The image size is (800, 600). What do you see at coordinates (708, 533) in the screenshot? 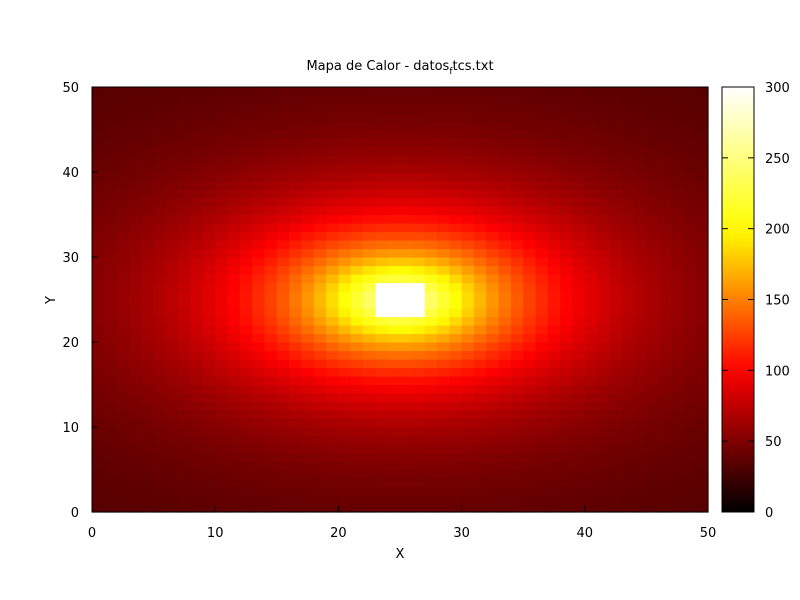
I see `x-tick-label: 50` at bounding box center [708, 533].